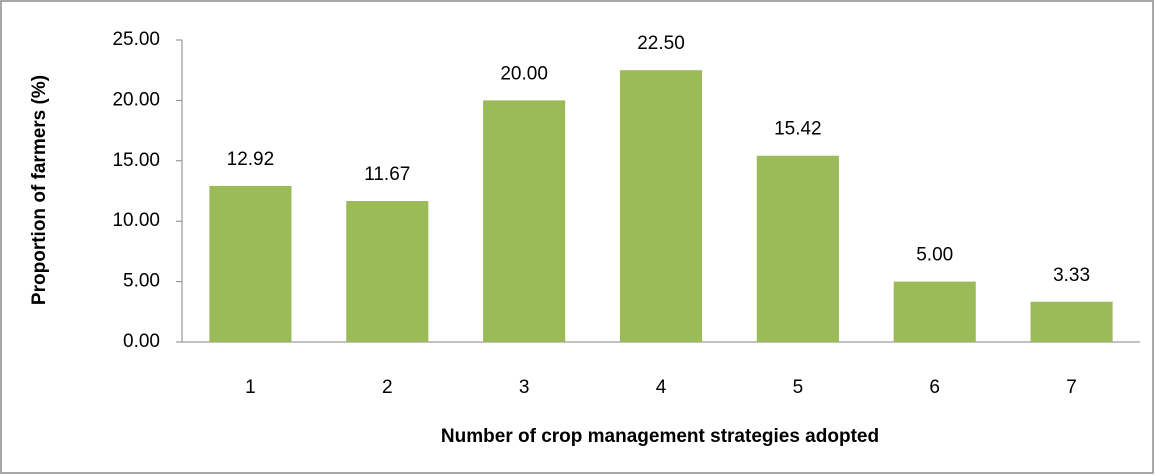 Image resolution: width=1155 pixels, height=475 pixels. Describe the element at coordinates (798, 387) in the screenshot. I see `x-tick-label: 5` at that location.